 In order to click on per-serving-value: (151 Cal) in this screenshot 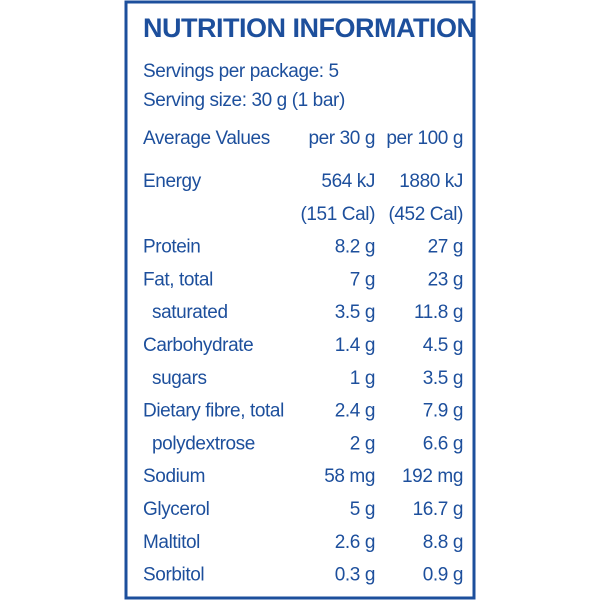, I will do `click(337, 214)`.